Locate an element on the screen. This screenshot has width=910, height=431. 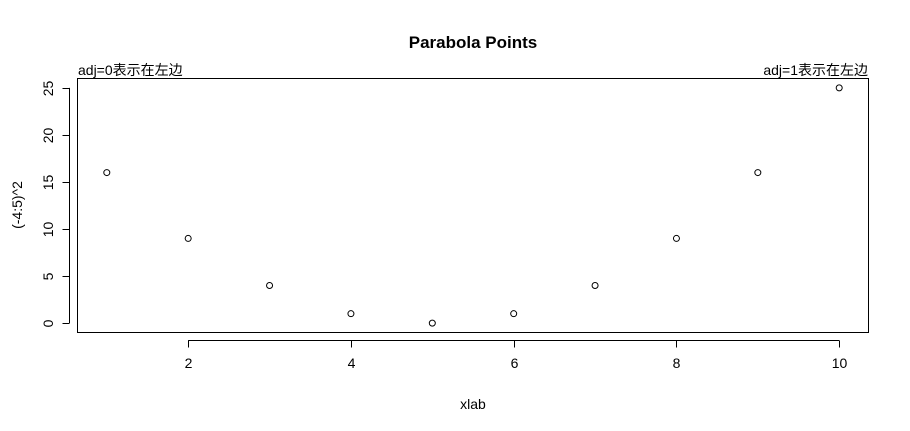
x-tick-label: 10 is located at coordinates (840, 363).